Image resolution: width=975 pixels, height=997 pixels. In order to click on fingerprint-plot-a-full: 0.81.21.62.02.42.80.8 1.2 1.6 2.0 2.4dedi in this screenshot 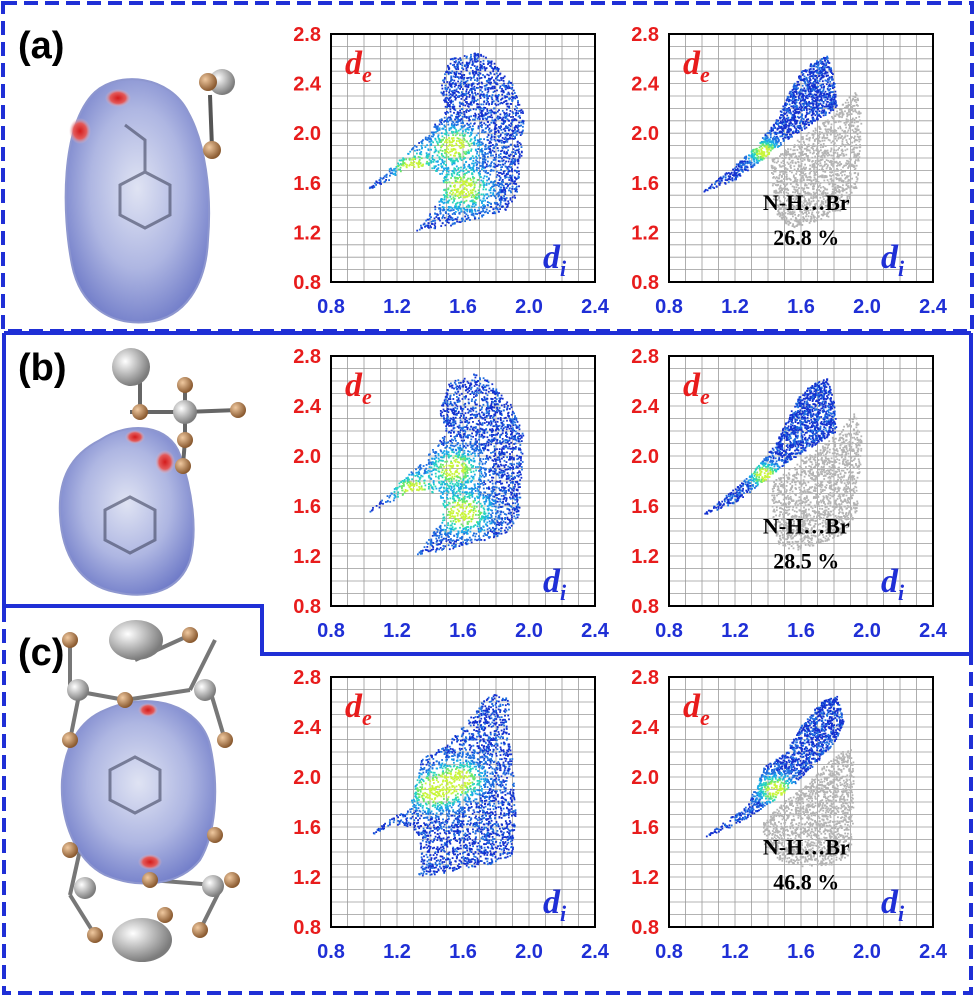, I will do `click(451, 171)`.